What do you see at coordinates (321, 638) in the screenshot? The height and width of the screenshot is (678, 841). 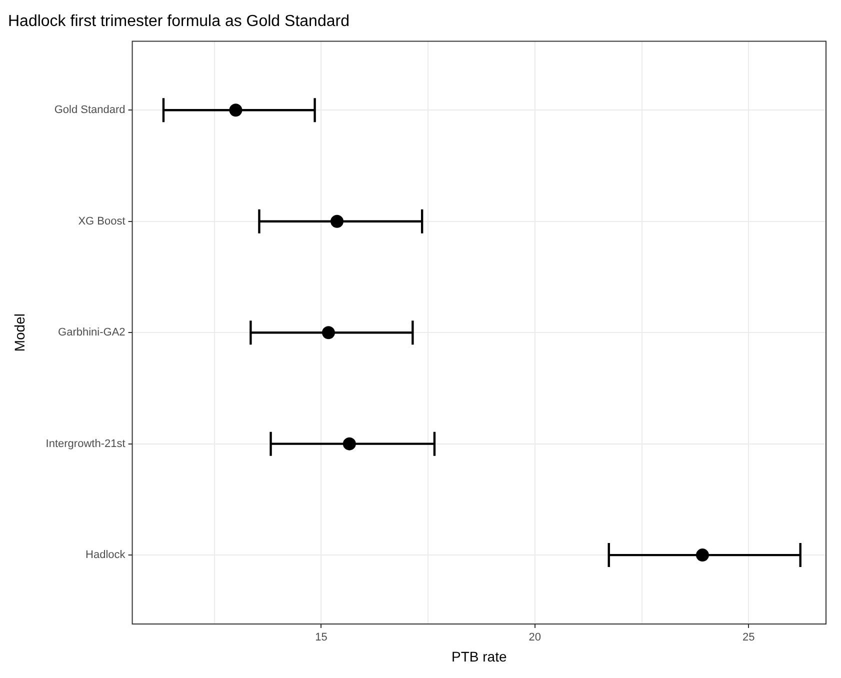 I see `x-tick-label: 15` at bounding box center [321, 638].